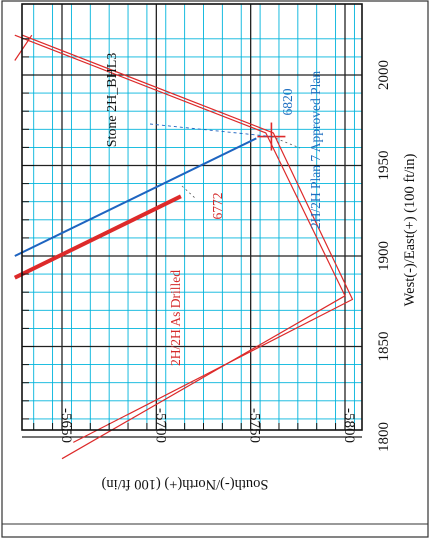 The width and height of the screenshot is (430, 540). What do you see at coordinates (207, 425) in the screenshot?
I see `y-tick-labels: -5650 -5700 -5750 -5800` at bounding box center [207, 425].